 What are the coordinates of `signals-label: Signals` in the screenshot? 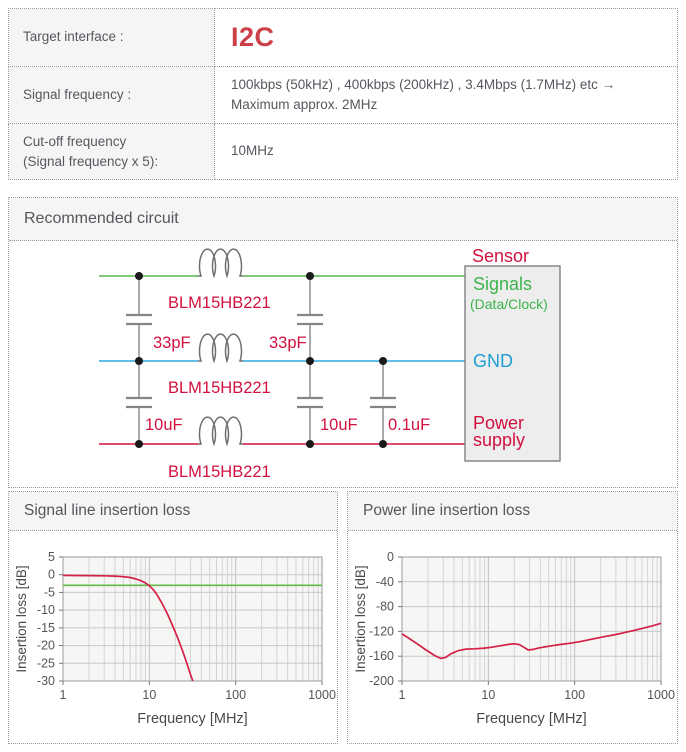 It's located at (502, 284).